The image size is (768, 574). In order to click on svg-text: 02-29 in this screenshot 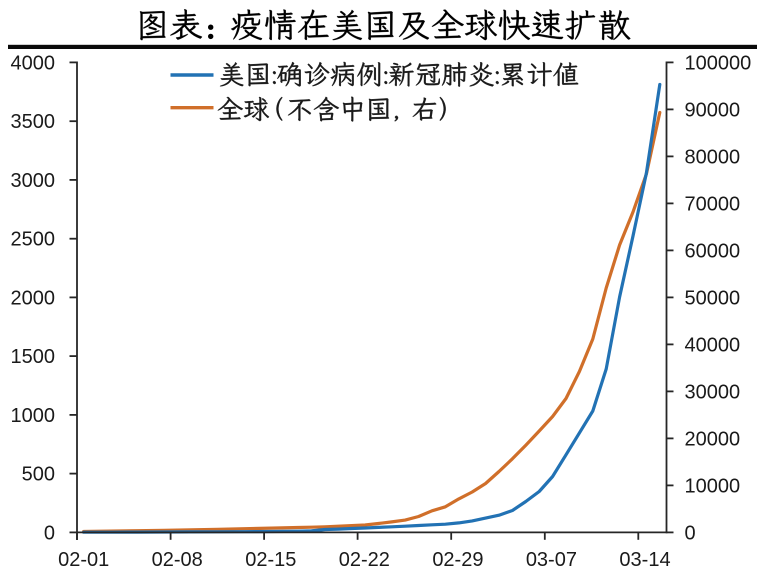, I will do `click(457, 560)`.